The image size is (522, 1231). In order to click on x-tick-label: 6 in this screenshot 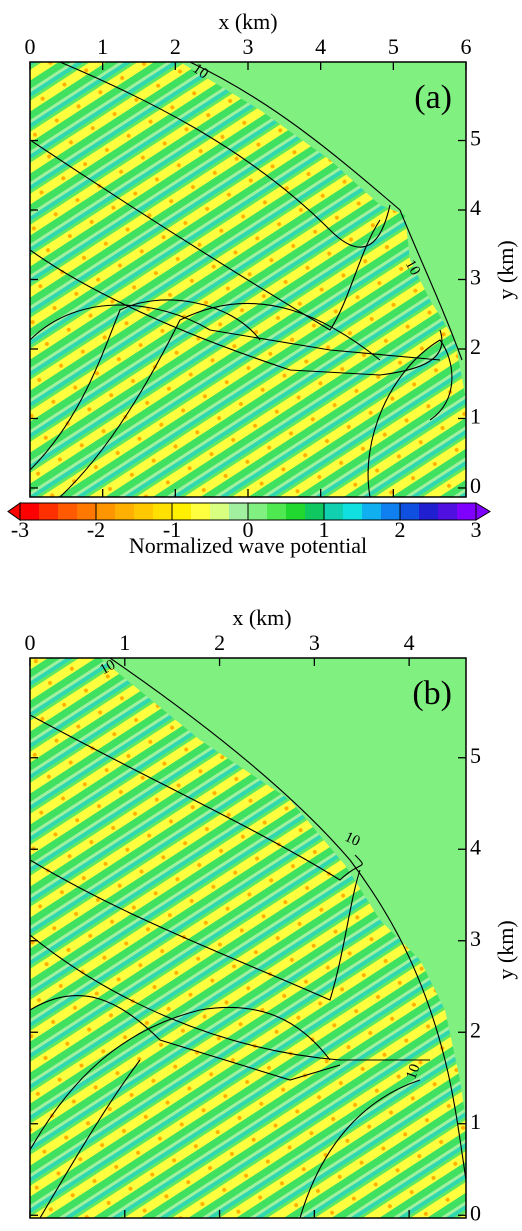, I will do `click(466, 46)`.